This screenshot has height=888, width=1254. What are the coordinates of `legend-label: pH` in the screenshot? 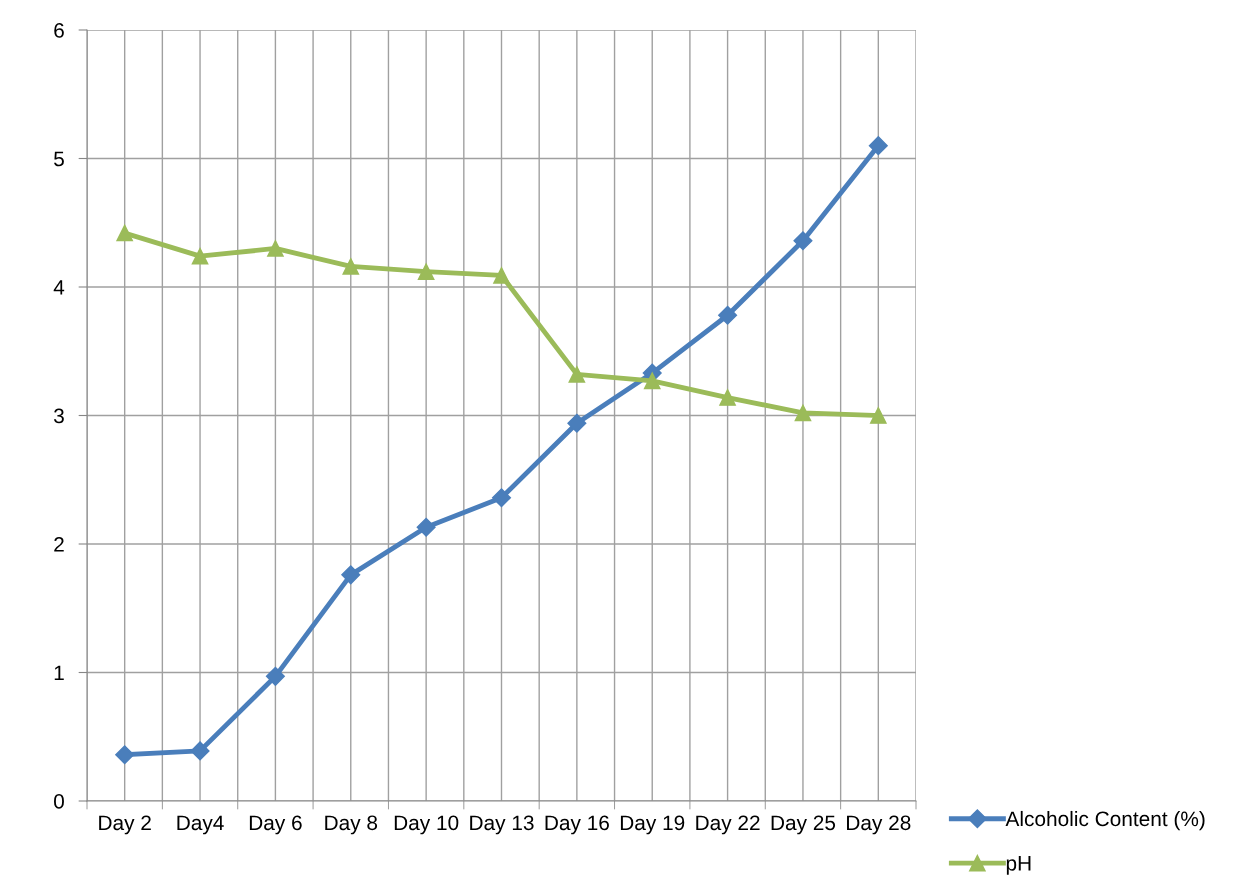 It's located at (1018, 865).